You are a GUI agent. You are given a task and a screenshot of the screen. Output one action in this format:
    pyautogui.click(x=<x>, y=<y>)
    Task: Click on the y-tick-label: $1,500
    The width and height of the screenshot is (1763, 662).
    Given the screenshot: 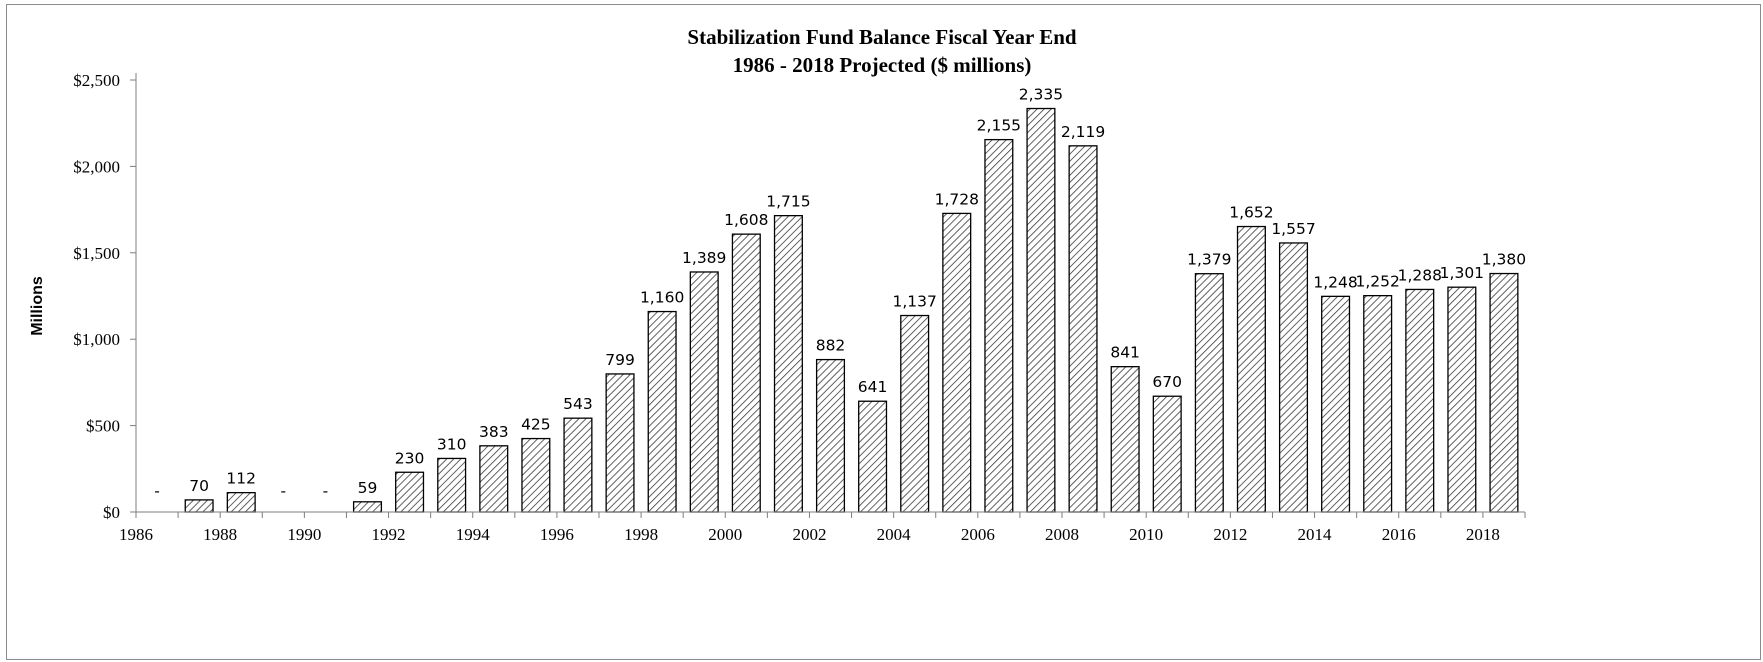 What is the action you would take?
    pyautogui.click(x=96, y=253)
    